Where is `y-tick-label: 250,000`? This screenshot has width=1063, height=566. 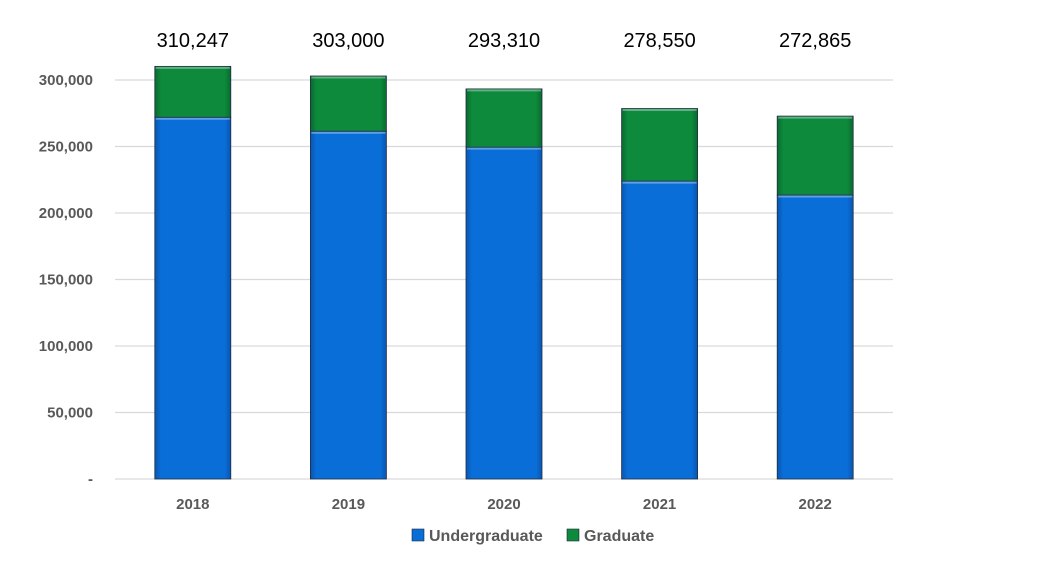 y-tick-label: 250,000 is located at coordinates (66, 147).